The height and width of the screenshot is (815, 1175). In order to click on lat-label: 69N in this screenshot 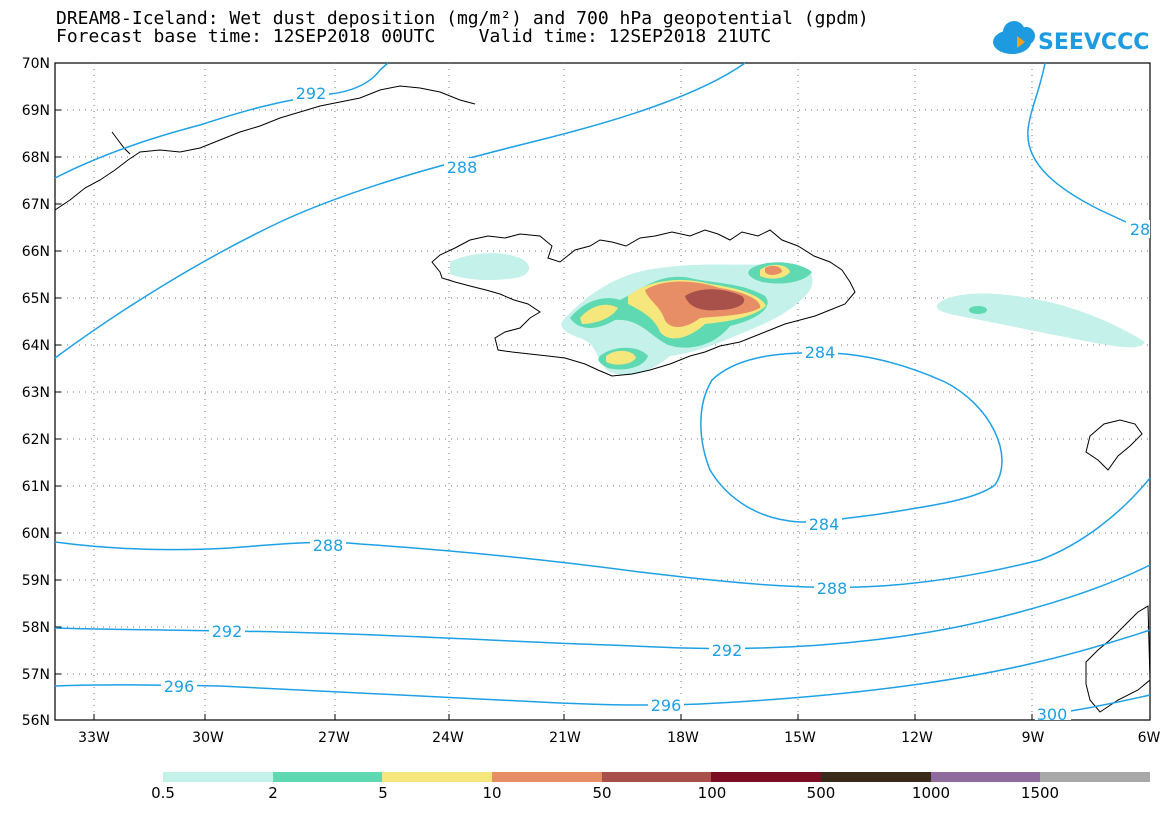, I will do `click(36, 111)`.